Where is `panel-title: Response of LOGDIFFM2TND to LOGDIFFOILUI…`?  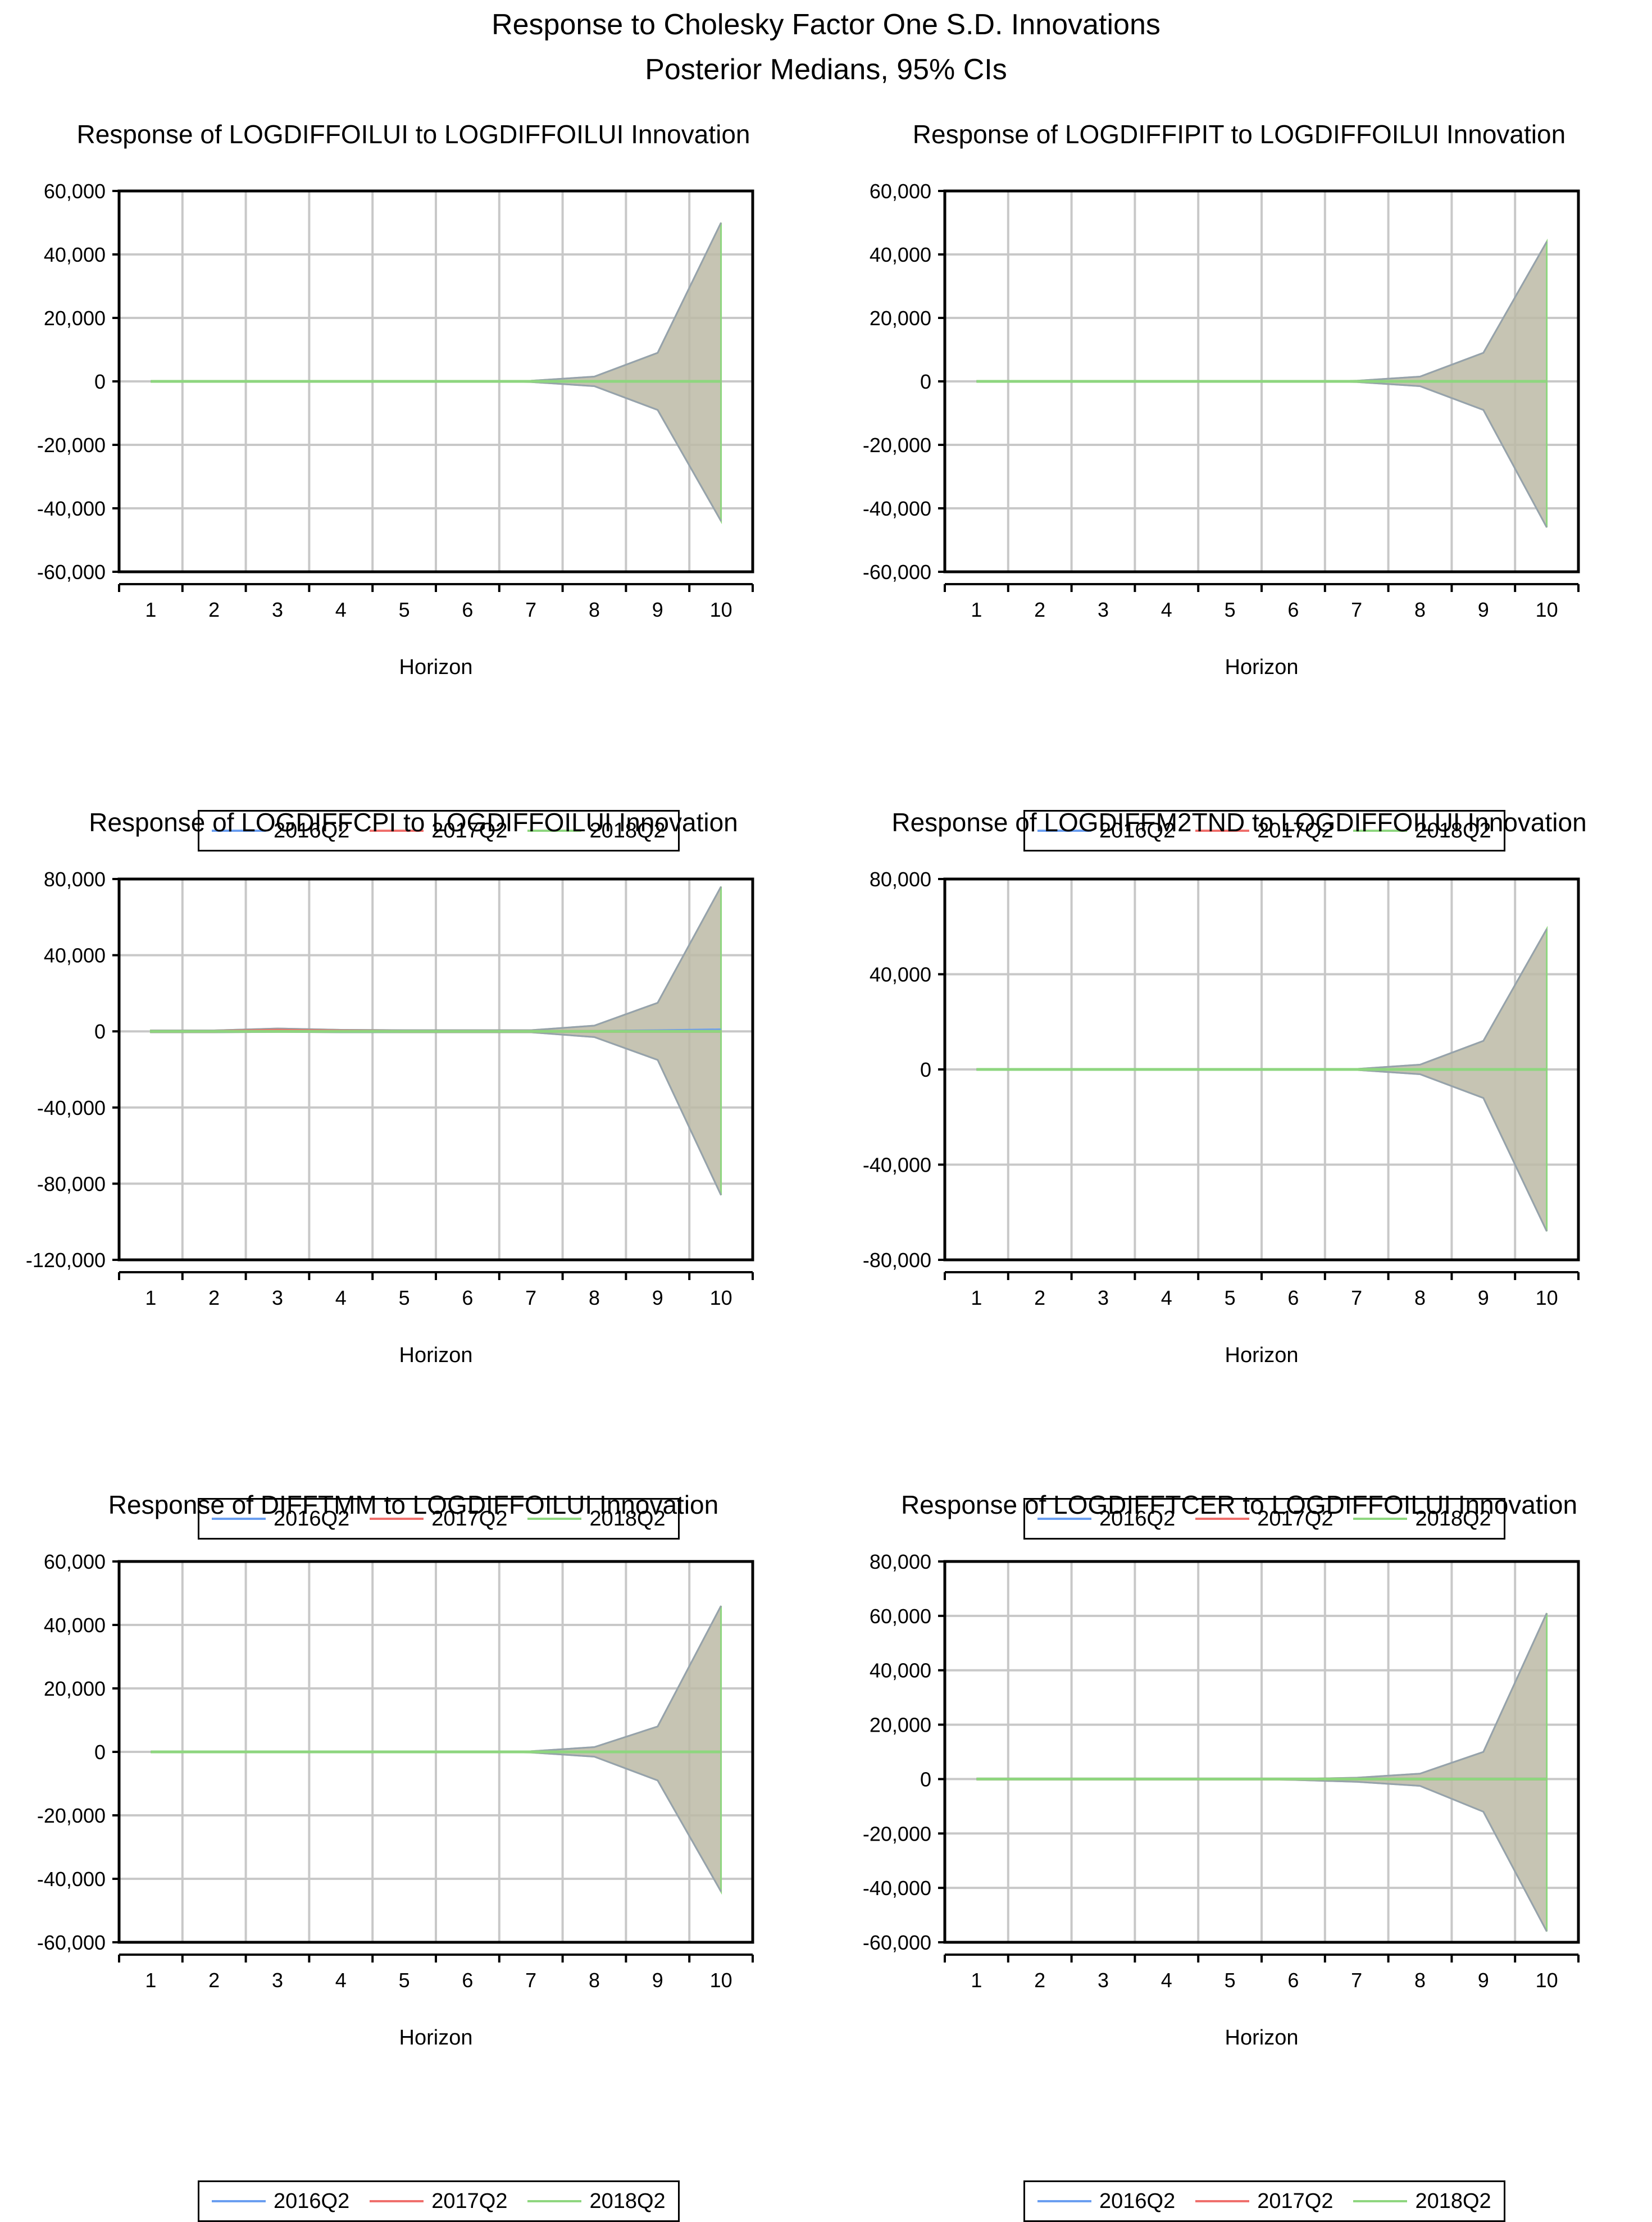 panel-title: Response of LOGDIFFM2TND to LOGDIFFOILUI… is located at coordinates (1238, 822).